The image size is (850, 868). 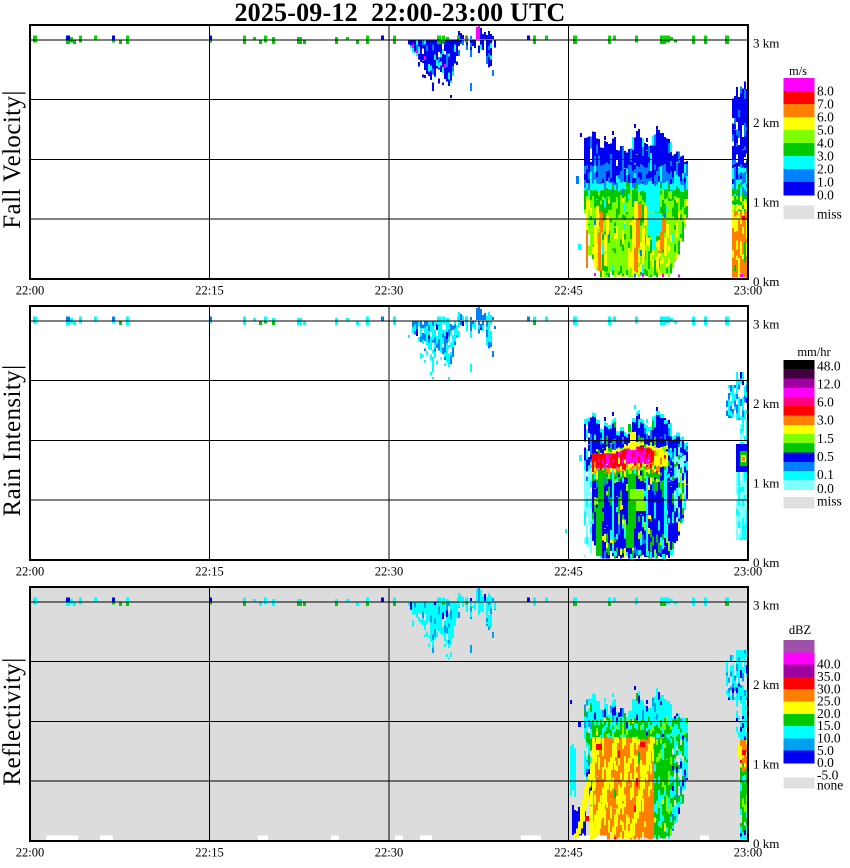 What do you see at coordinates (13, 441) in the screenshot?
I see `svg-text: Rain Intensity|` at bounding box center [13, 441].